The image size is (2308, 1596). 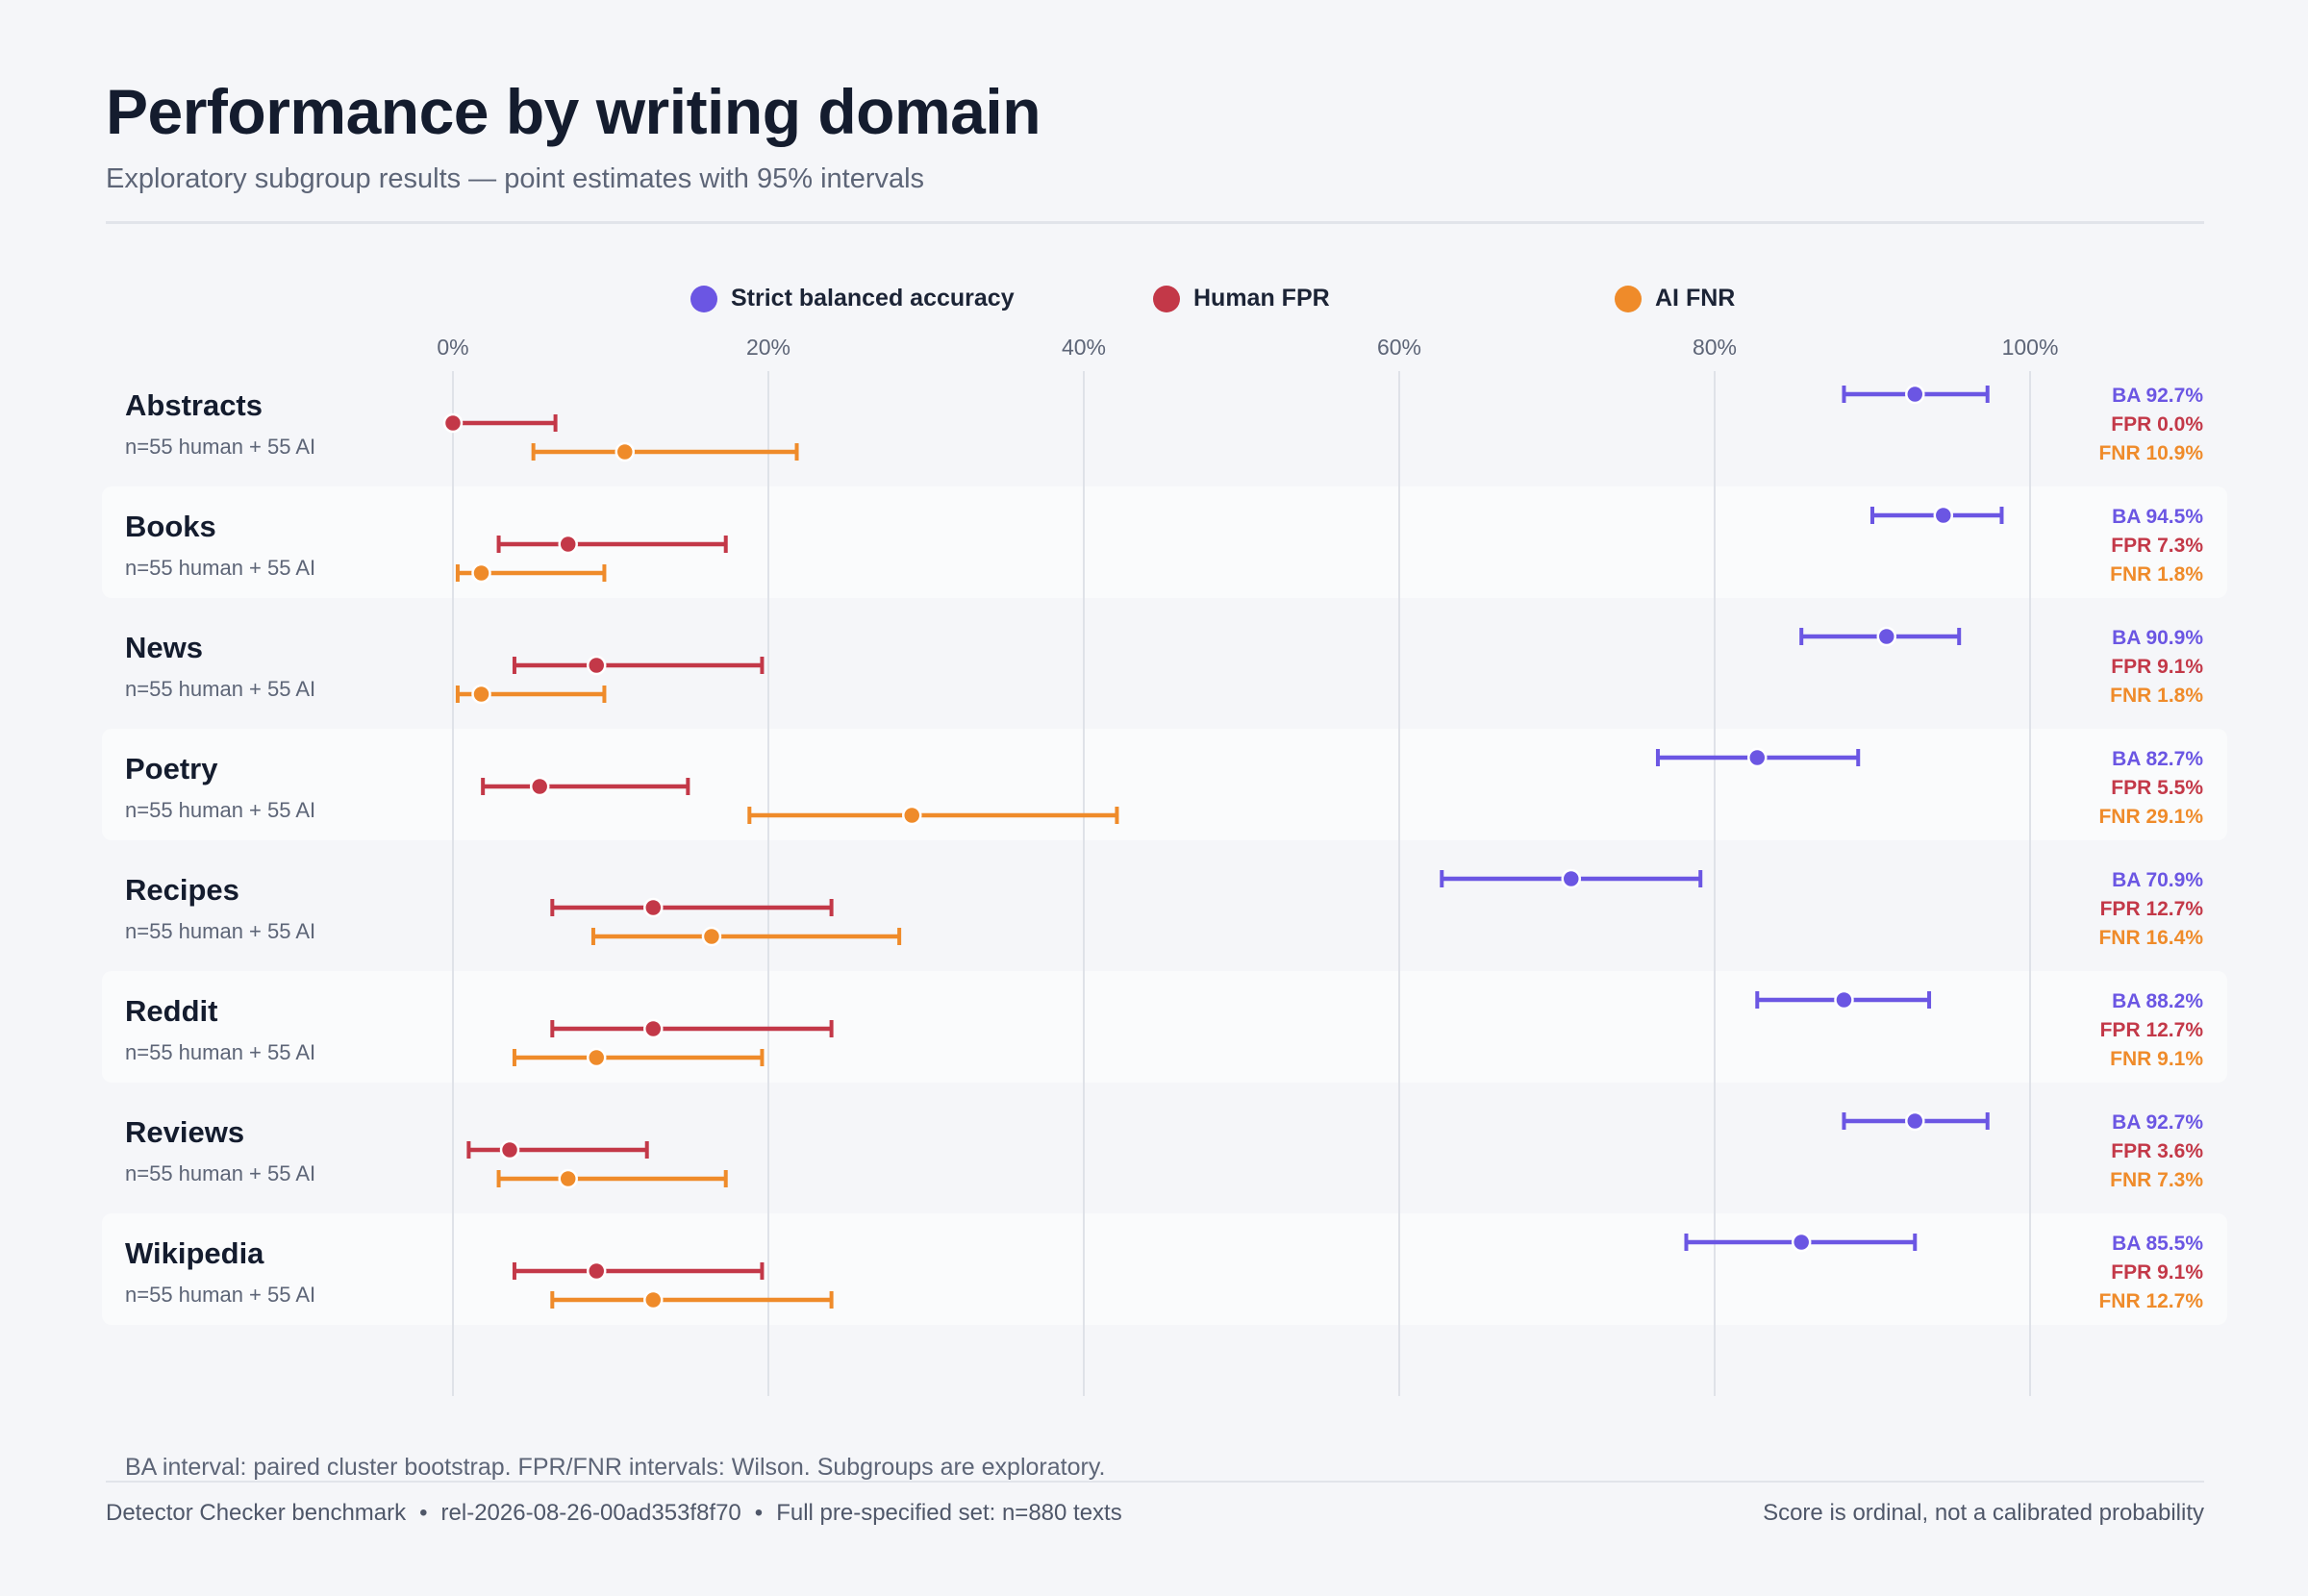 What do you see at coordinates (1155, 1482) in the screenshot?
I see `footer-divider` at bounding box center [1155, 1482].